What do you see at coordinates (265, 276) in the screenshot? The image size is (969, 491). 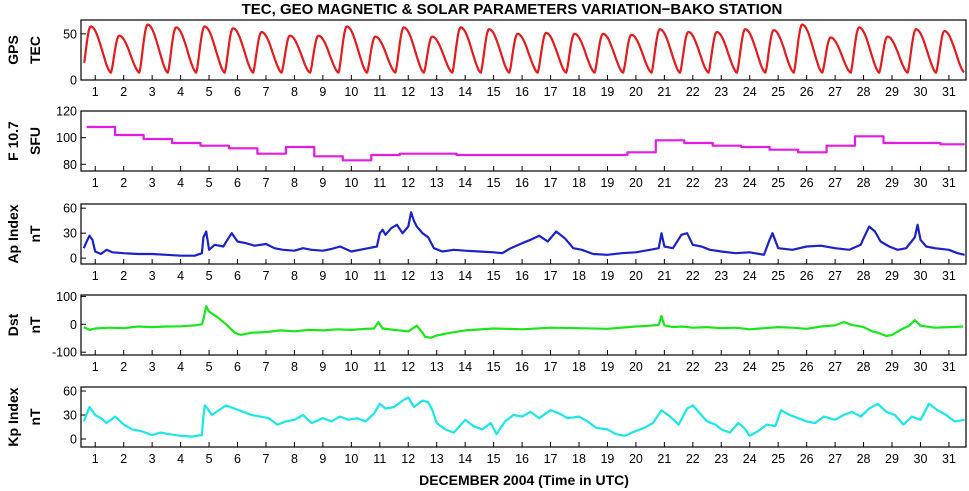 I see `ap-xtick-label: 7` at bounding box center [265, 276].